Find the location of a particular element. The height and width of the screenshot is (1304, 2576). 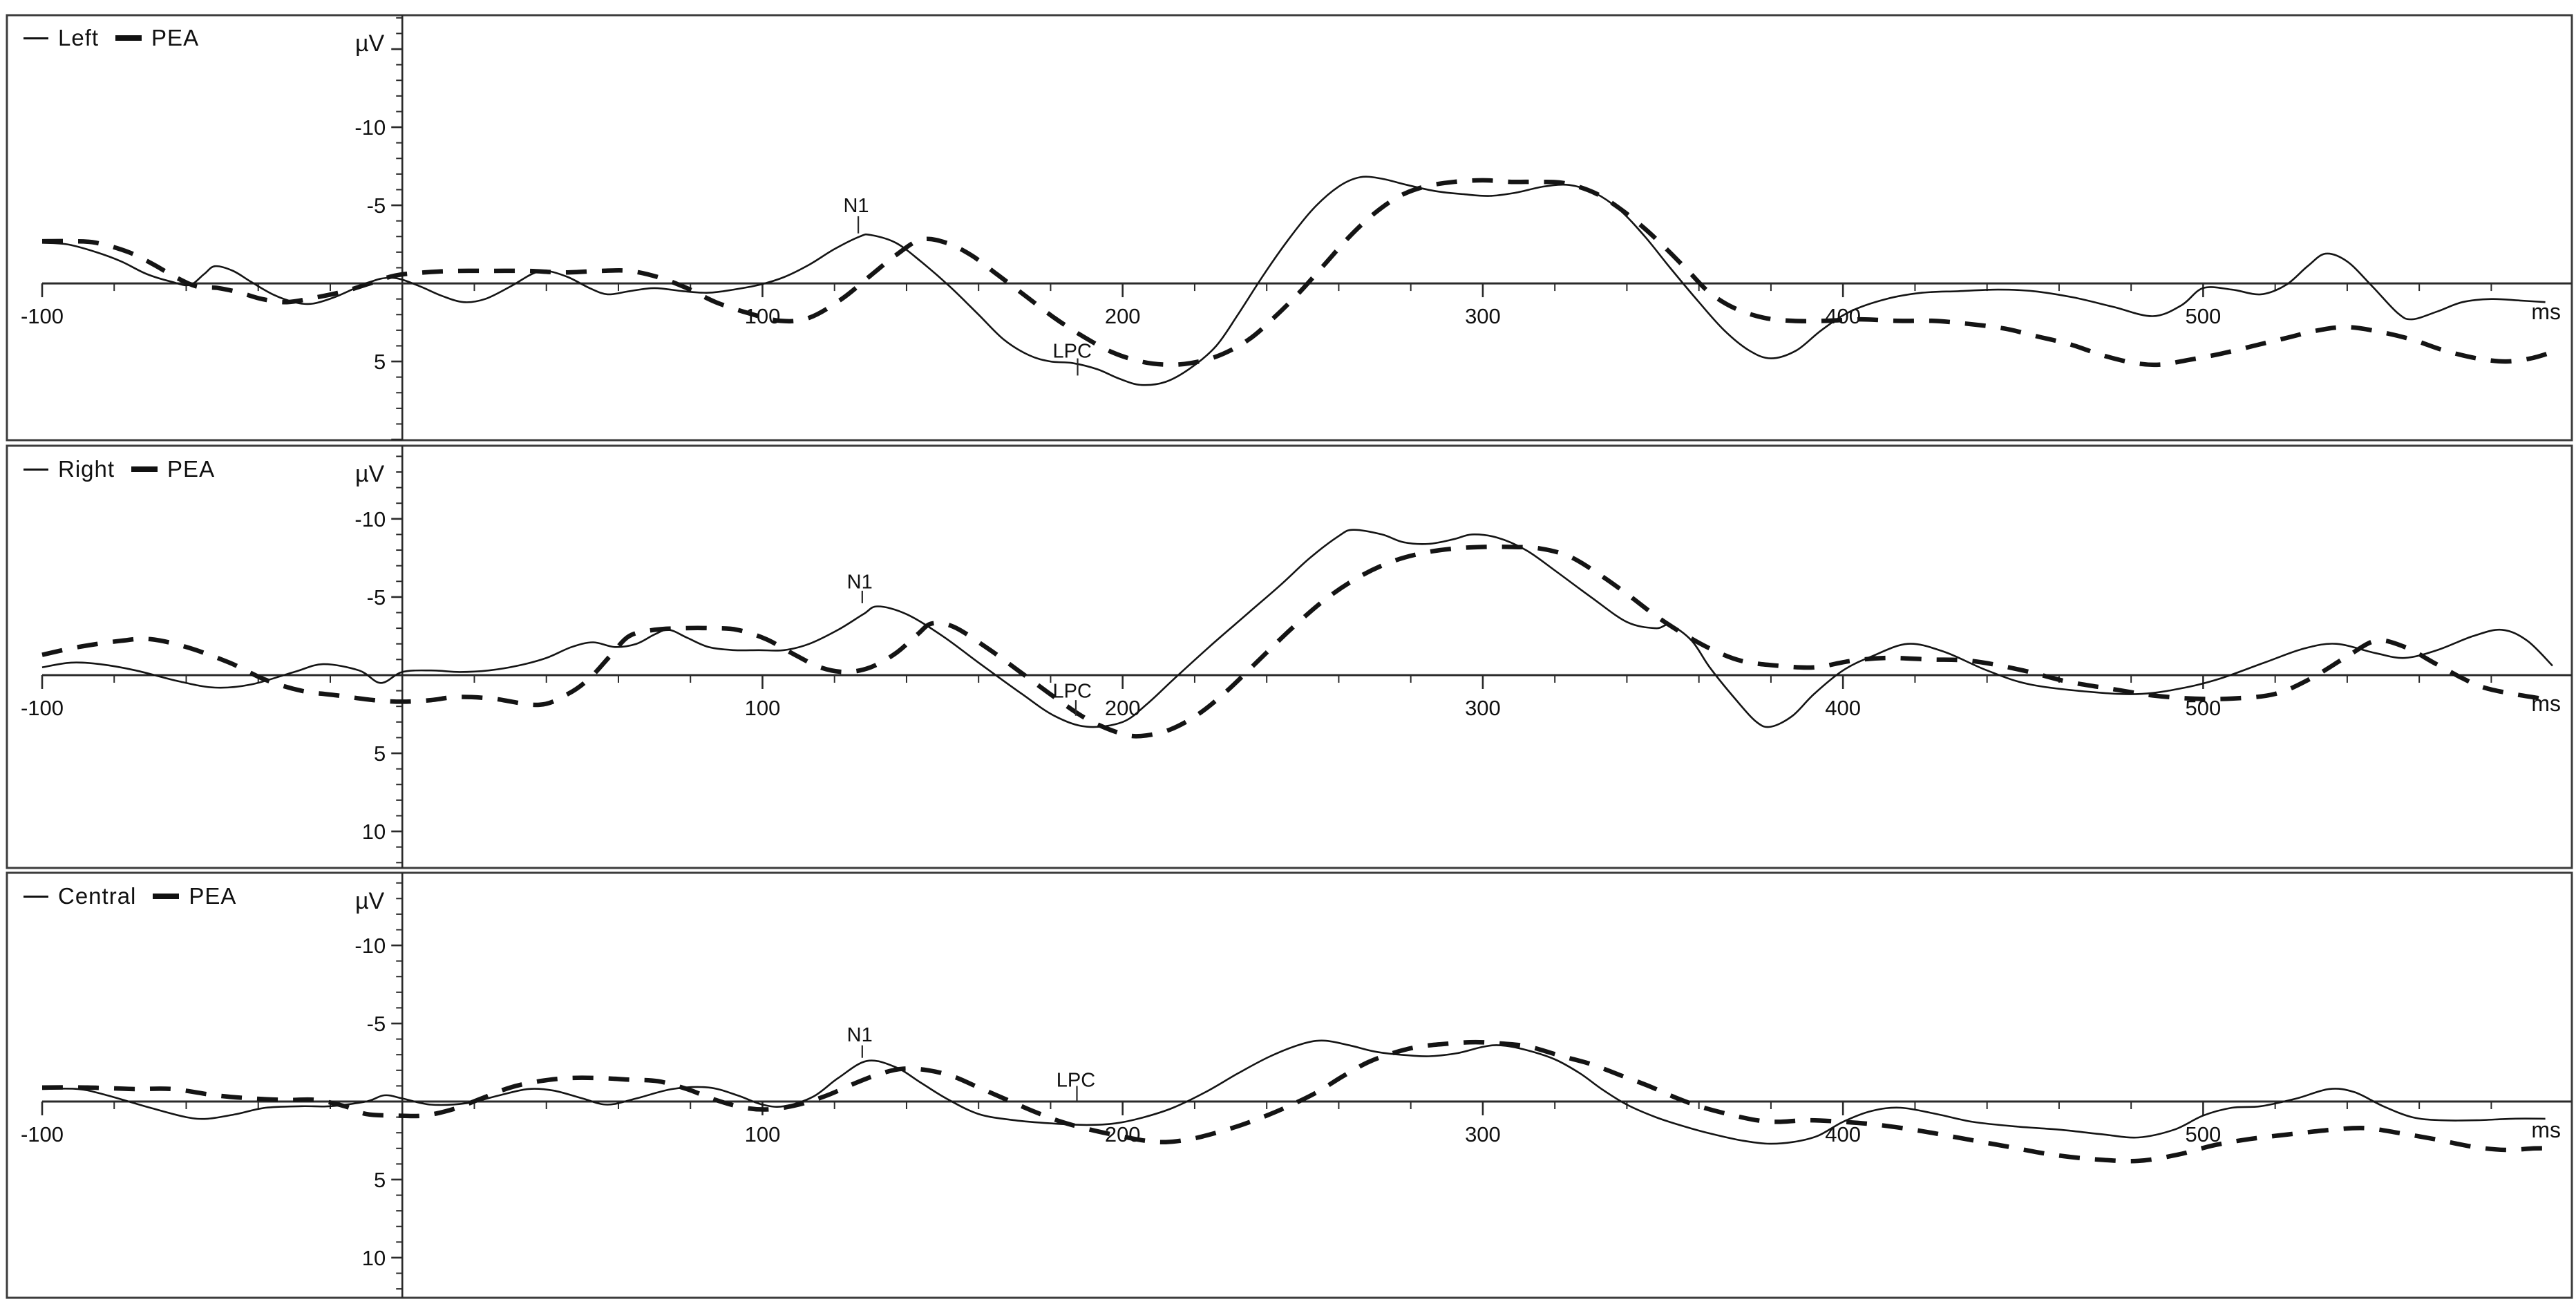

legend-item-solid: Right is located at coordinates (69, 469).